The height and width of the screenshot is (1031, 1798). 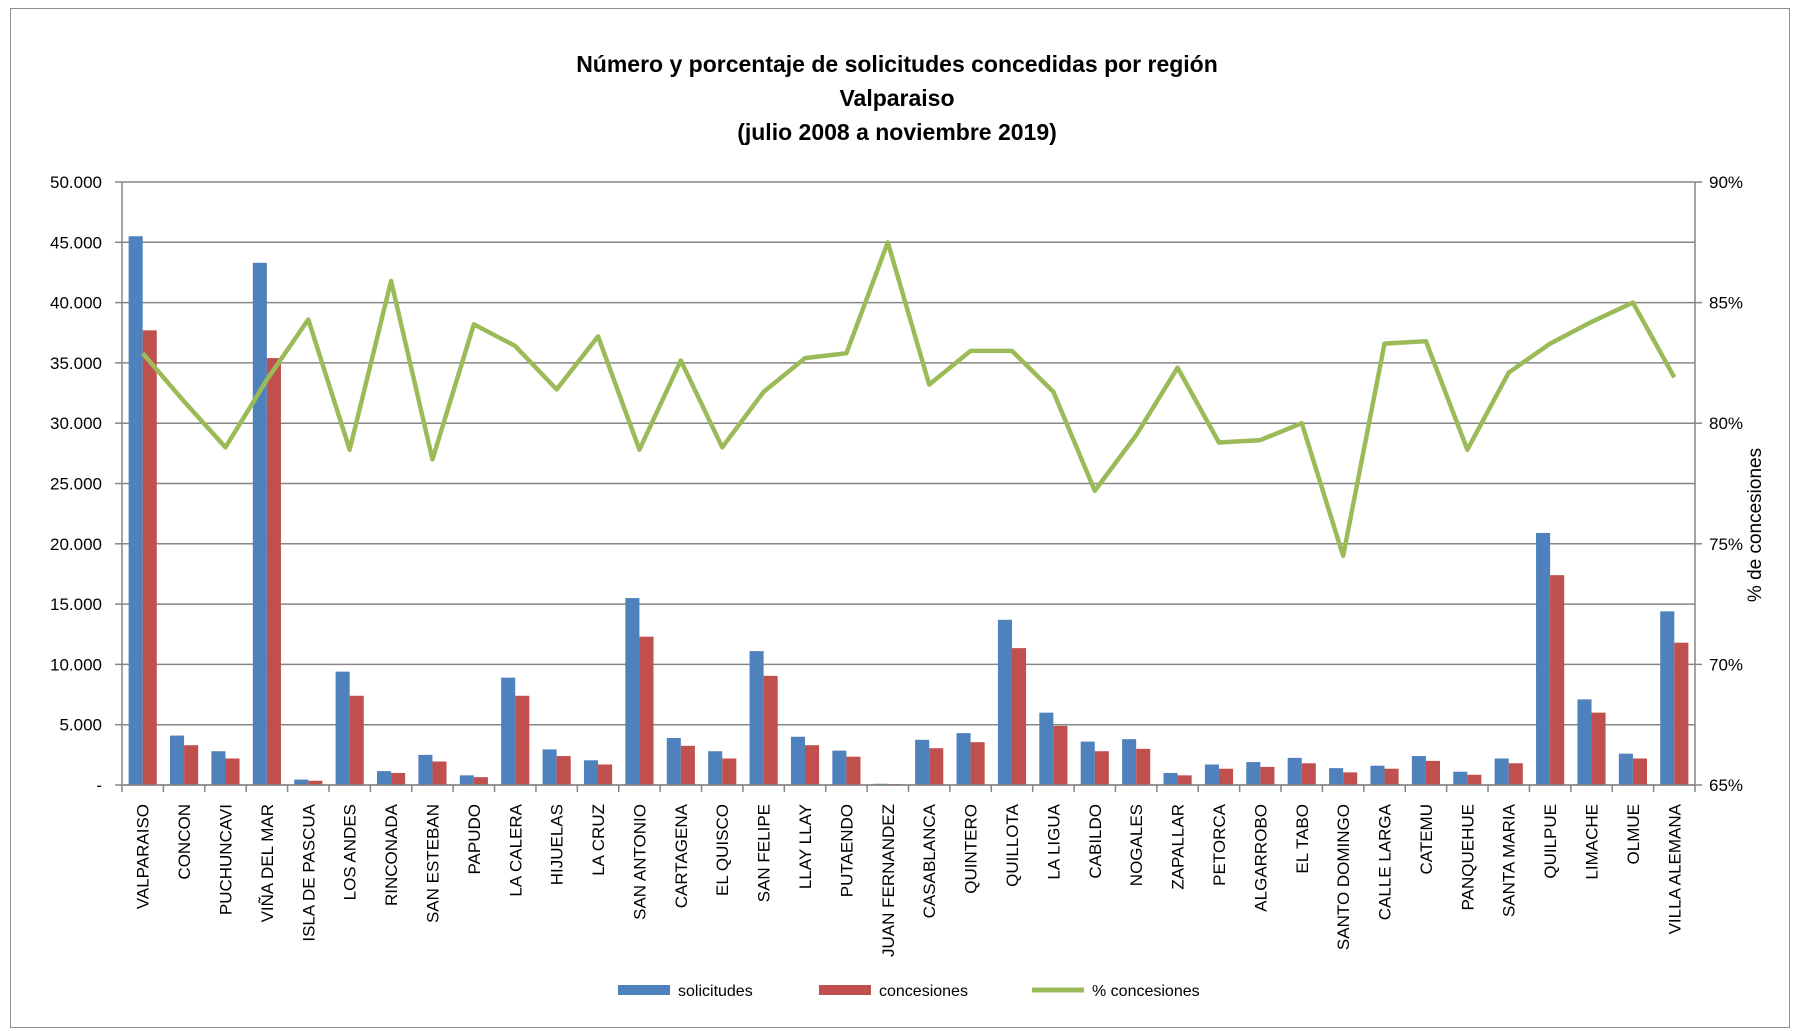 What do you see at coordinates (76, 242) in the screenshot?
I see `y-tick-label: 45.000` at bounding box center [76, 242].